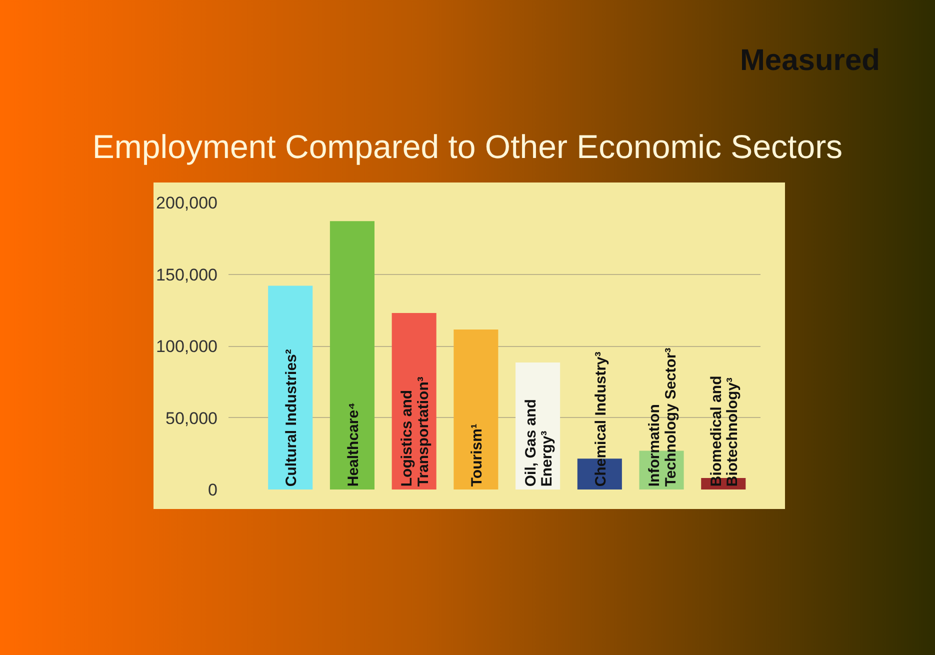 The height and width of the screenshot is (655, 935). I want to click on y-tick-label: 0, so click(213, 490).